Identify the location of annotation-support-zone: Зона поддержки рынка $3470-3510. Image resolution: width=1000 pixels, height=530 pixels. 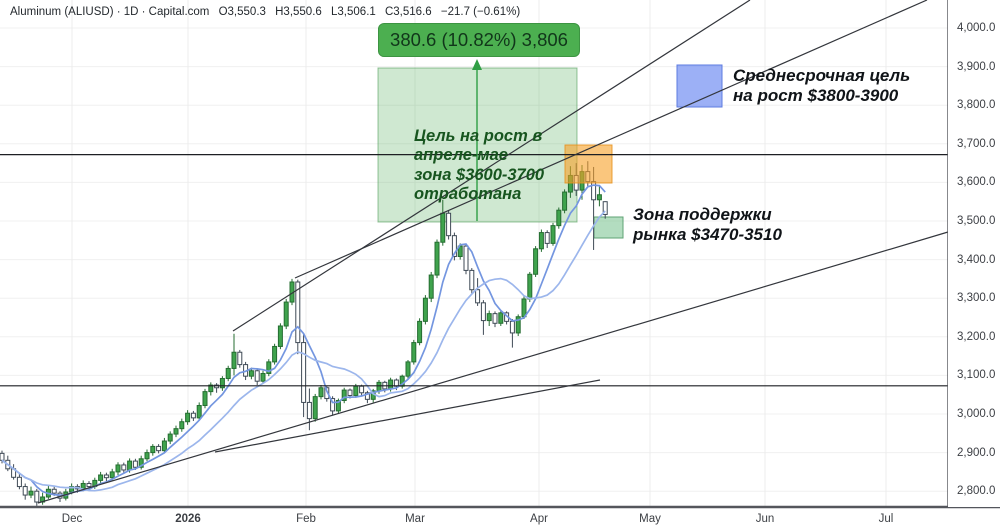
(707, 225).